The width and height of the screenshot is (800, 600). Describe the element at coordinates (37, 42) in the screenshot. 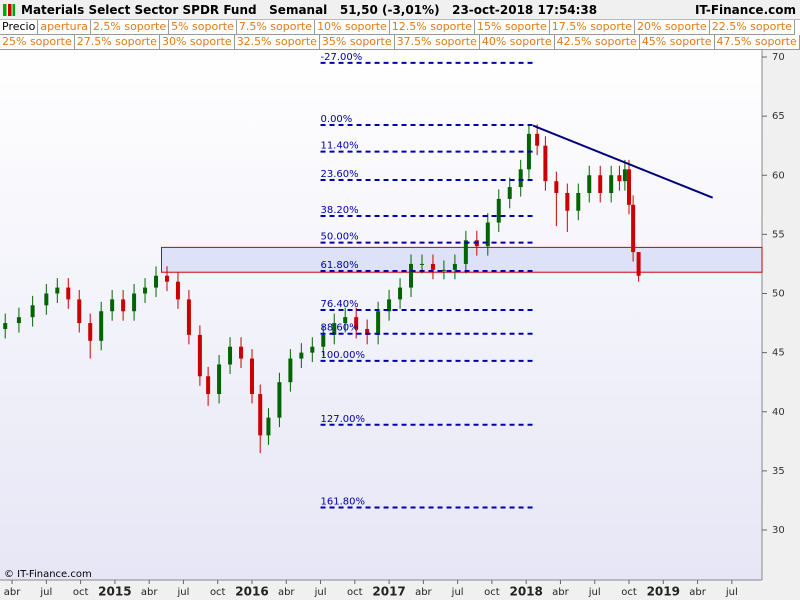

I see `tab: 25% soporte` at that location.